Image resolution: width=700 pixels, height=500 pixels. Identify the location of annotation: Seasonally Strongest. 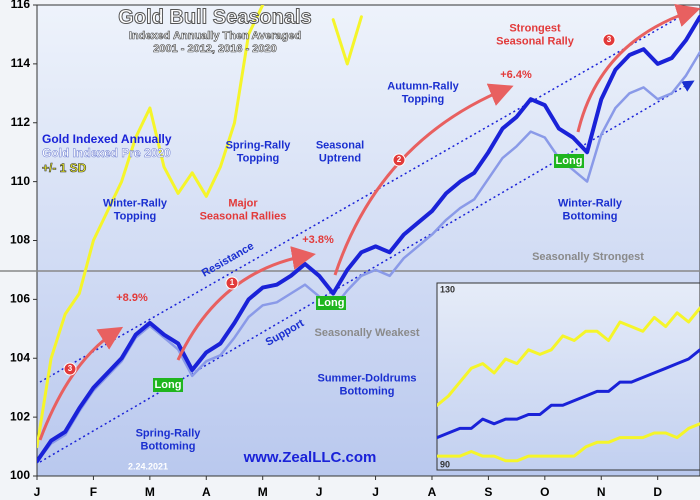
(588, 257).